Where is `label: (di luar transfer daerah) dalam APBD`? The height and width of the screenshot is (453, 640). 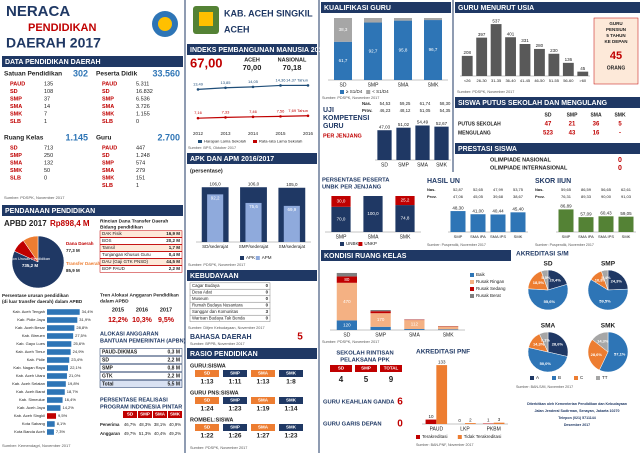 label: (di luar transfer daerah) dalam APBD is located at coordinates (42, 301).